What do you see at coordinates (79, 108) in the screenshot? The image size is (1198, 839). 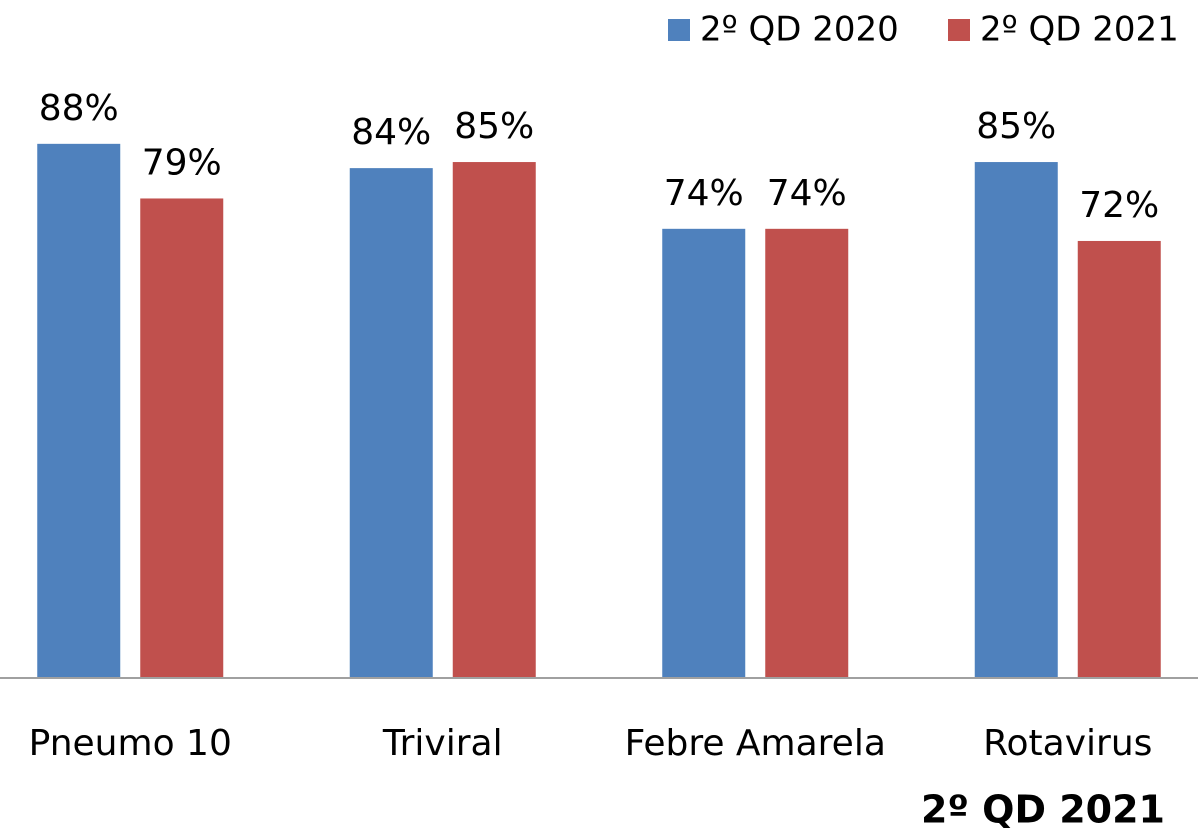 I see `value-label: 88%` at bounding box center [79, 108].